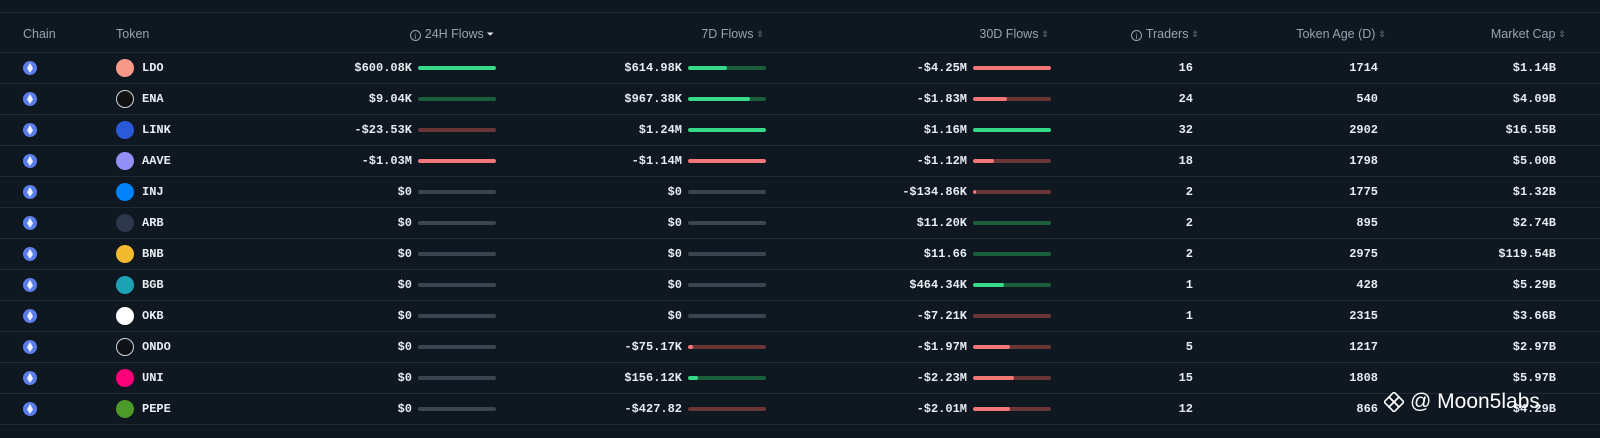  What do you see at coordinates (153, 68) in the screenshot?
I see `token-symbol: LDO` at bounding box center [153, 68].